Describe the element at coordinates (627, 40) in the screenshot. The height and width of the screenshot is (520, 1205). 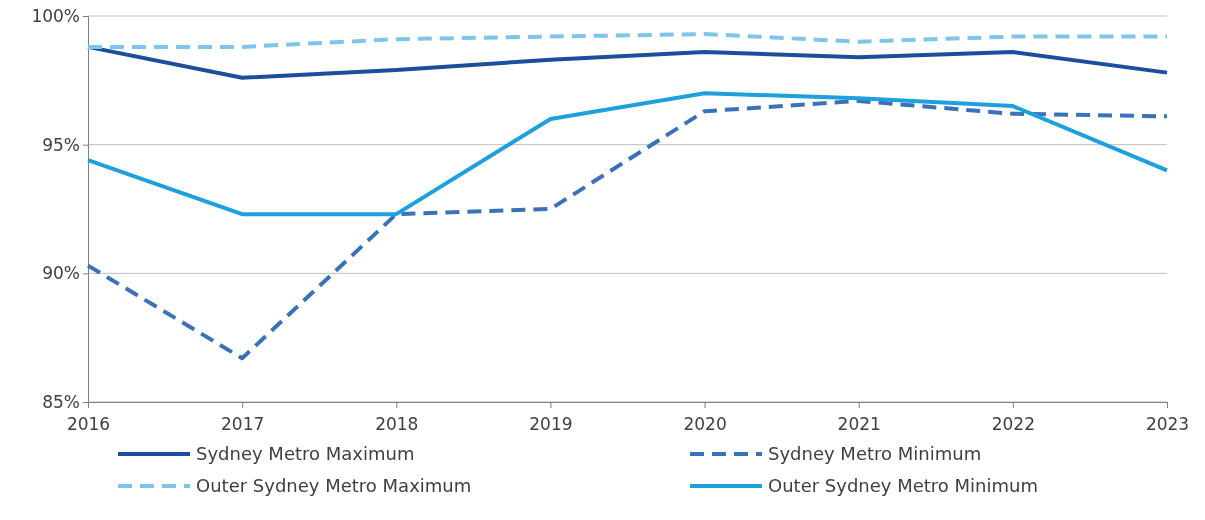
I see `line-series` at that location.